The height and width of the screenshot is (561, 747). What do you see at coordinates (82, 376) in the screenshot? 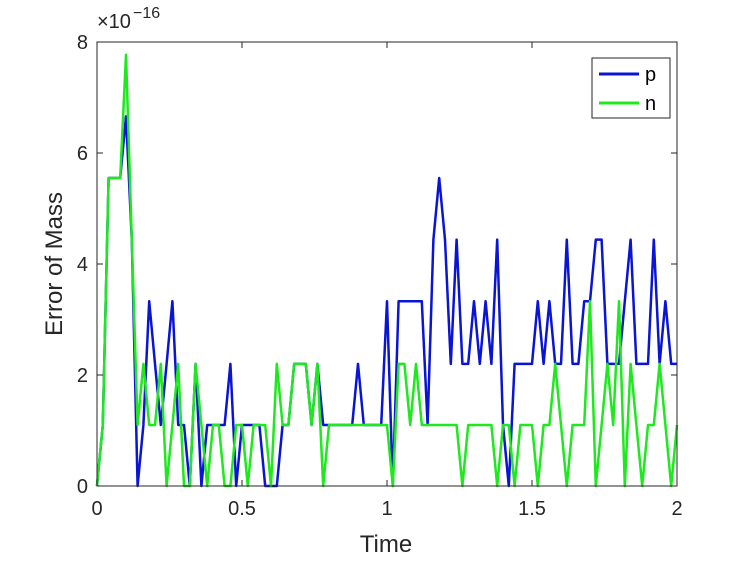
I see `y-tick-label: 2` at bounding box center [82, 376].